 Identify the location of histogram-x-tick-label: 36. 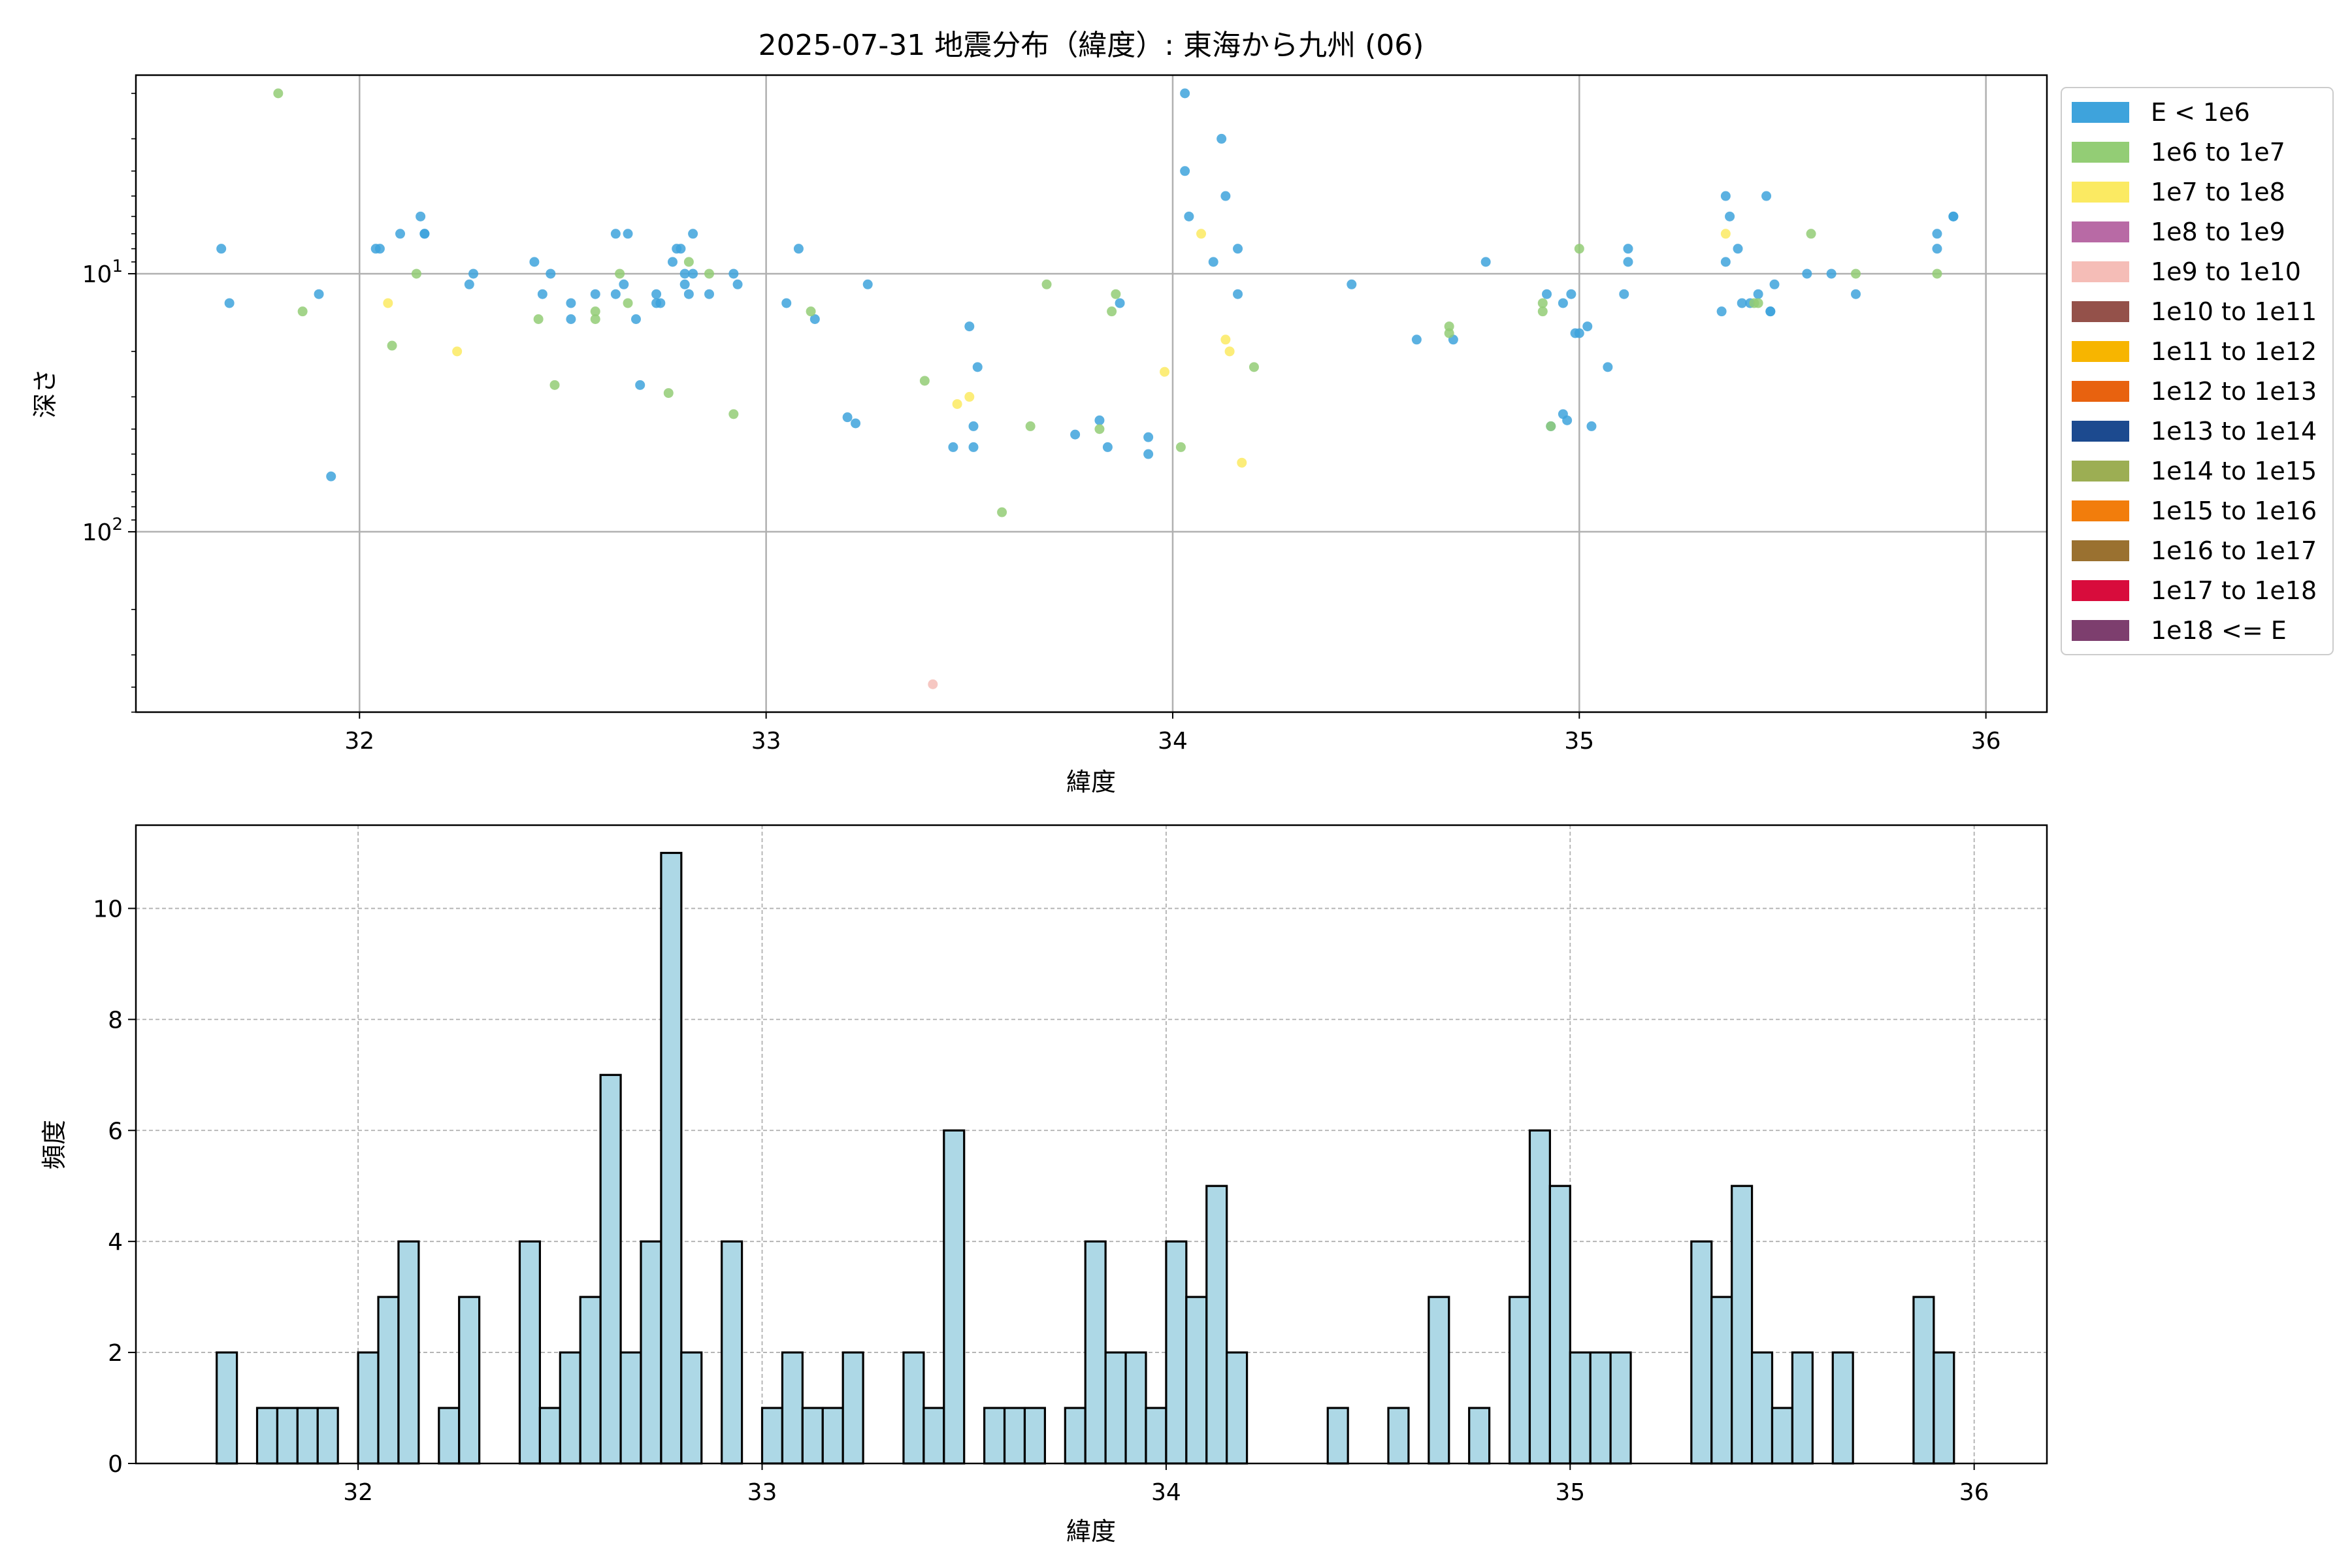
(1974, 1492).